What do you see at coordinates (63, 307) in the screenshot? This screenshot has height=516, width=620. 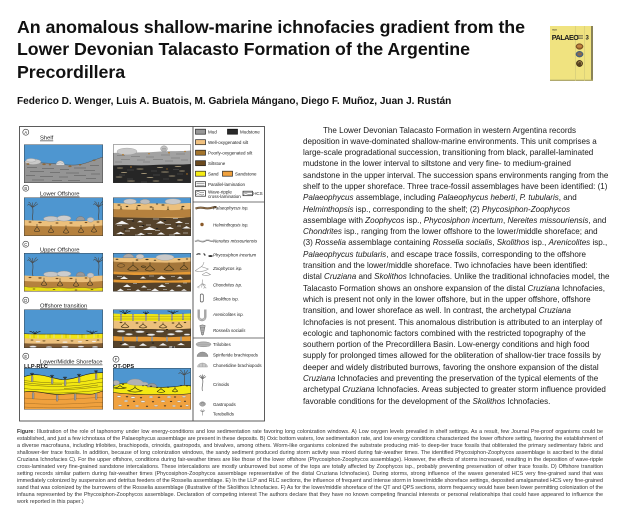 I see `svg-text: Offshore transition` at bounding box center [63, 307].